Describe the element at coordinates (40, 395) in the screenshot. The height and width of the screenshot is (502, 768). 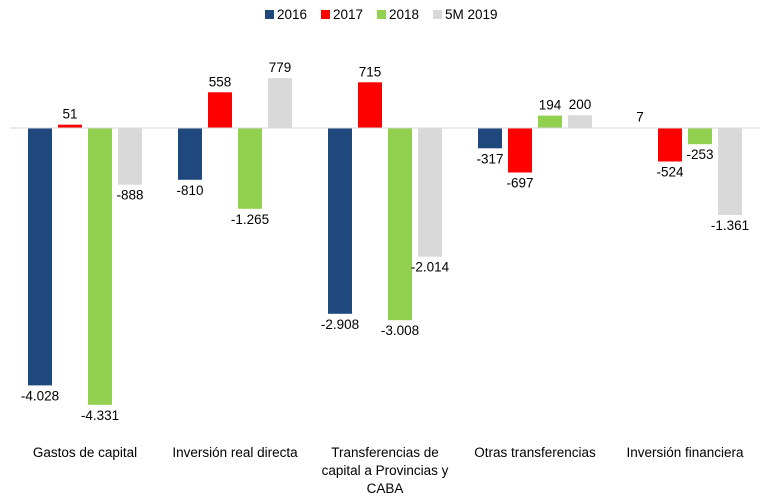
I see `data-label-2016-0: -4.028` at that location.